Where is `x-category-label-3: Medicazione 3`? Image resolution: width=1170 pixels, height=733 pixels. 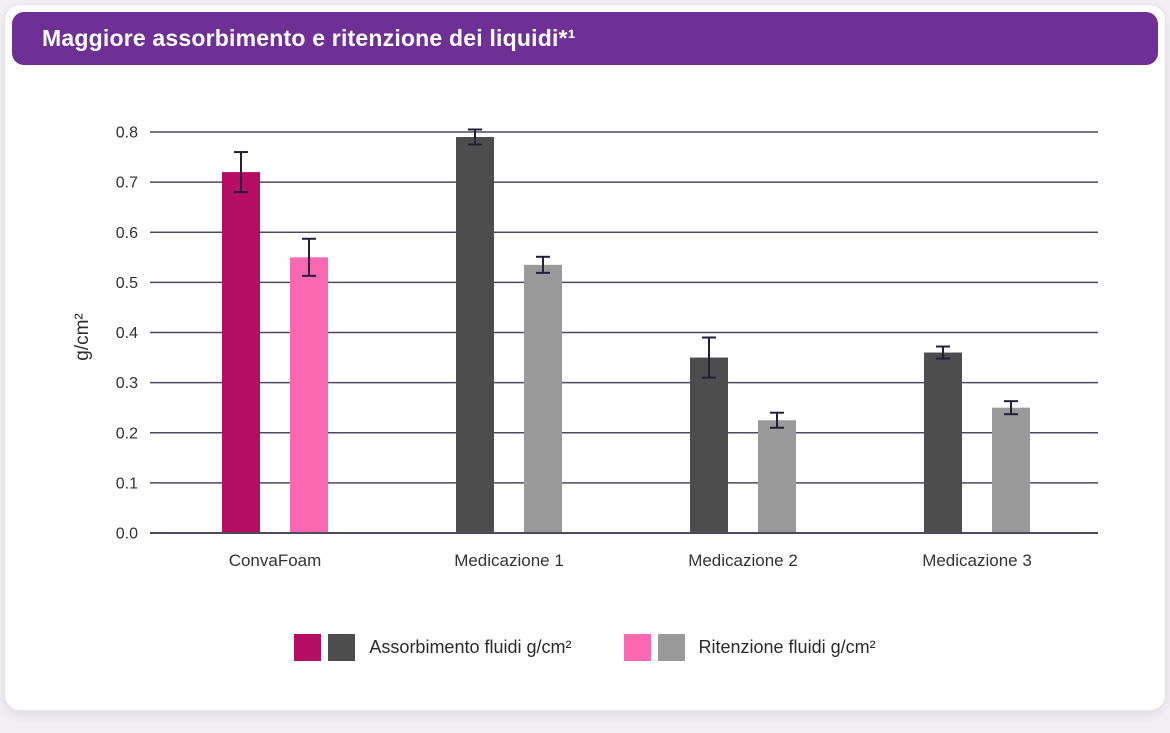
x-category-label-3: Medicazione 3 is located at coordinates (977, 560).